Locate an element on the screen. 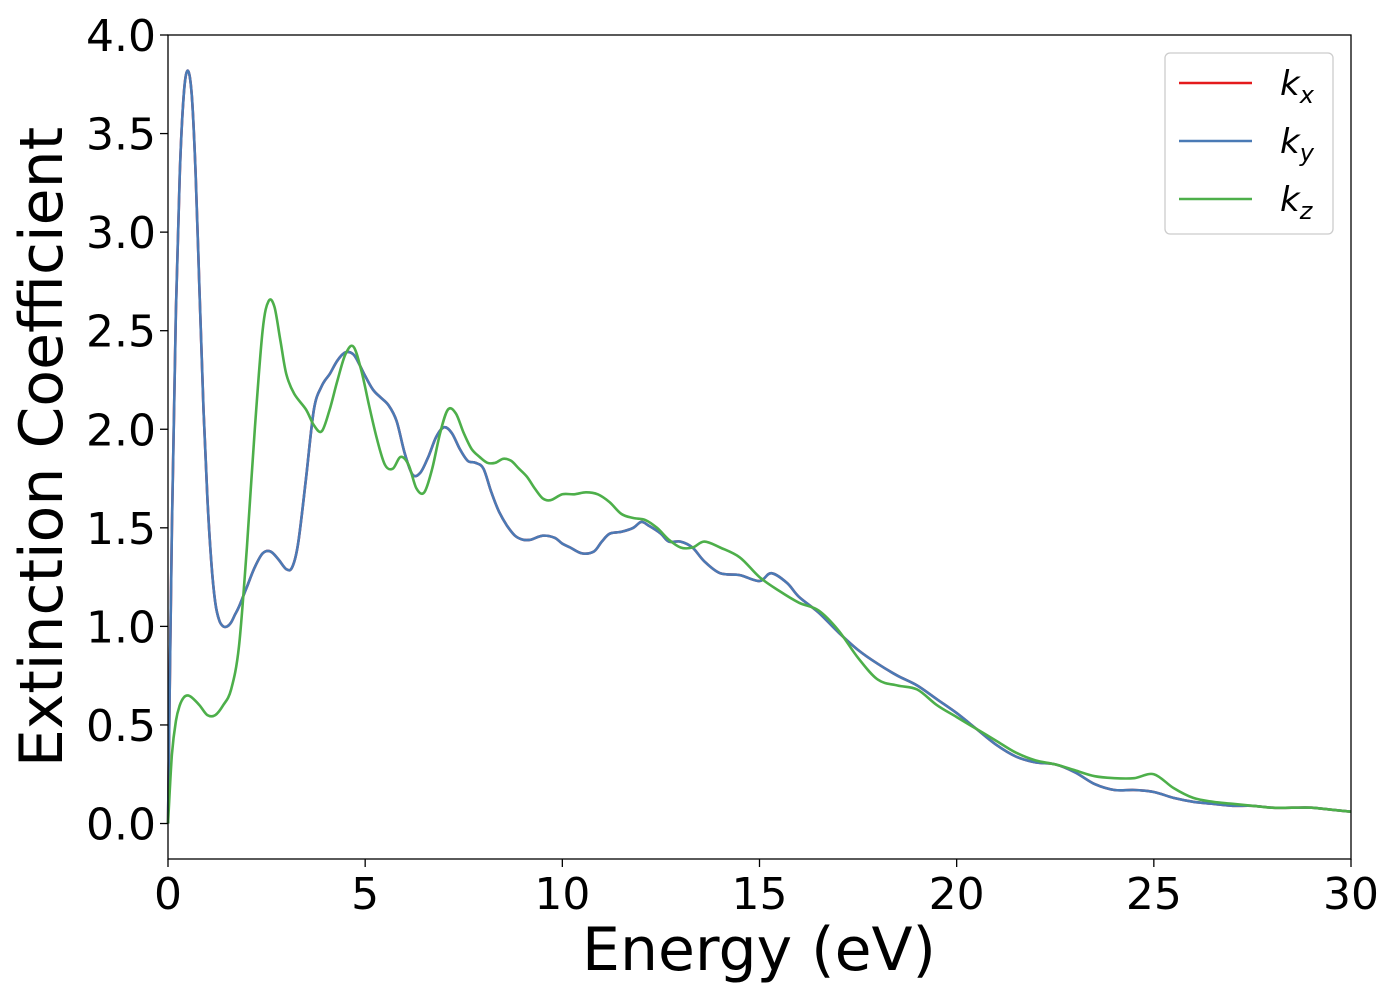 This screenshot has height=1000, width=1400. y-axis-label: Extinction Coefficient is located at coordinates (42, 447).